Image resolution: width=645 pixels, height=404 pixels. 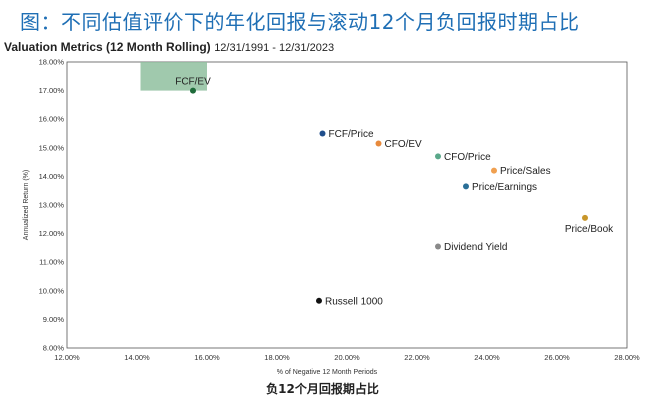 I want to click on y-tick-label: 11.00%, so click(x=51, y=262).